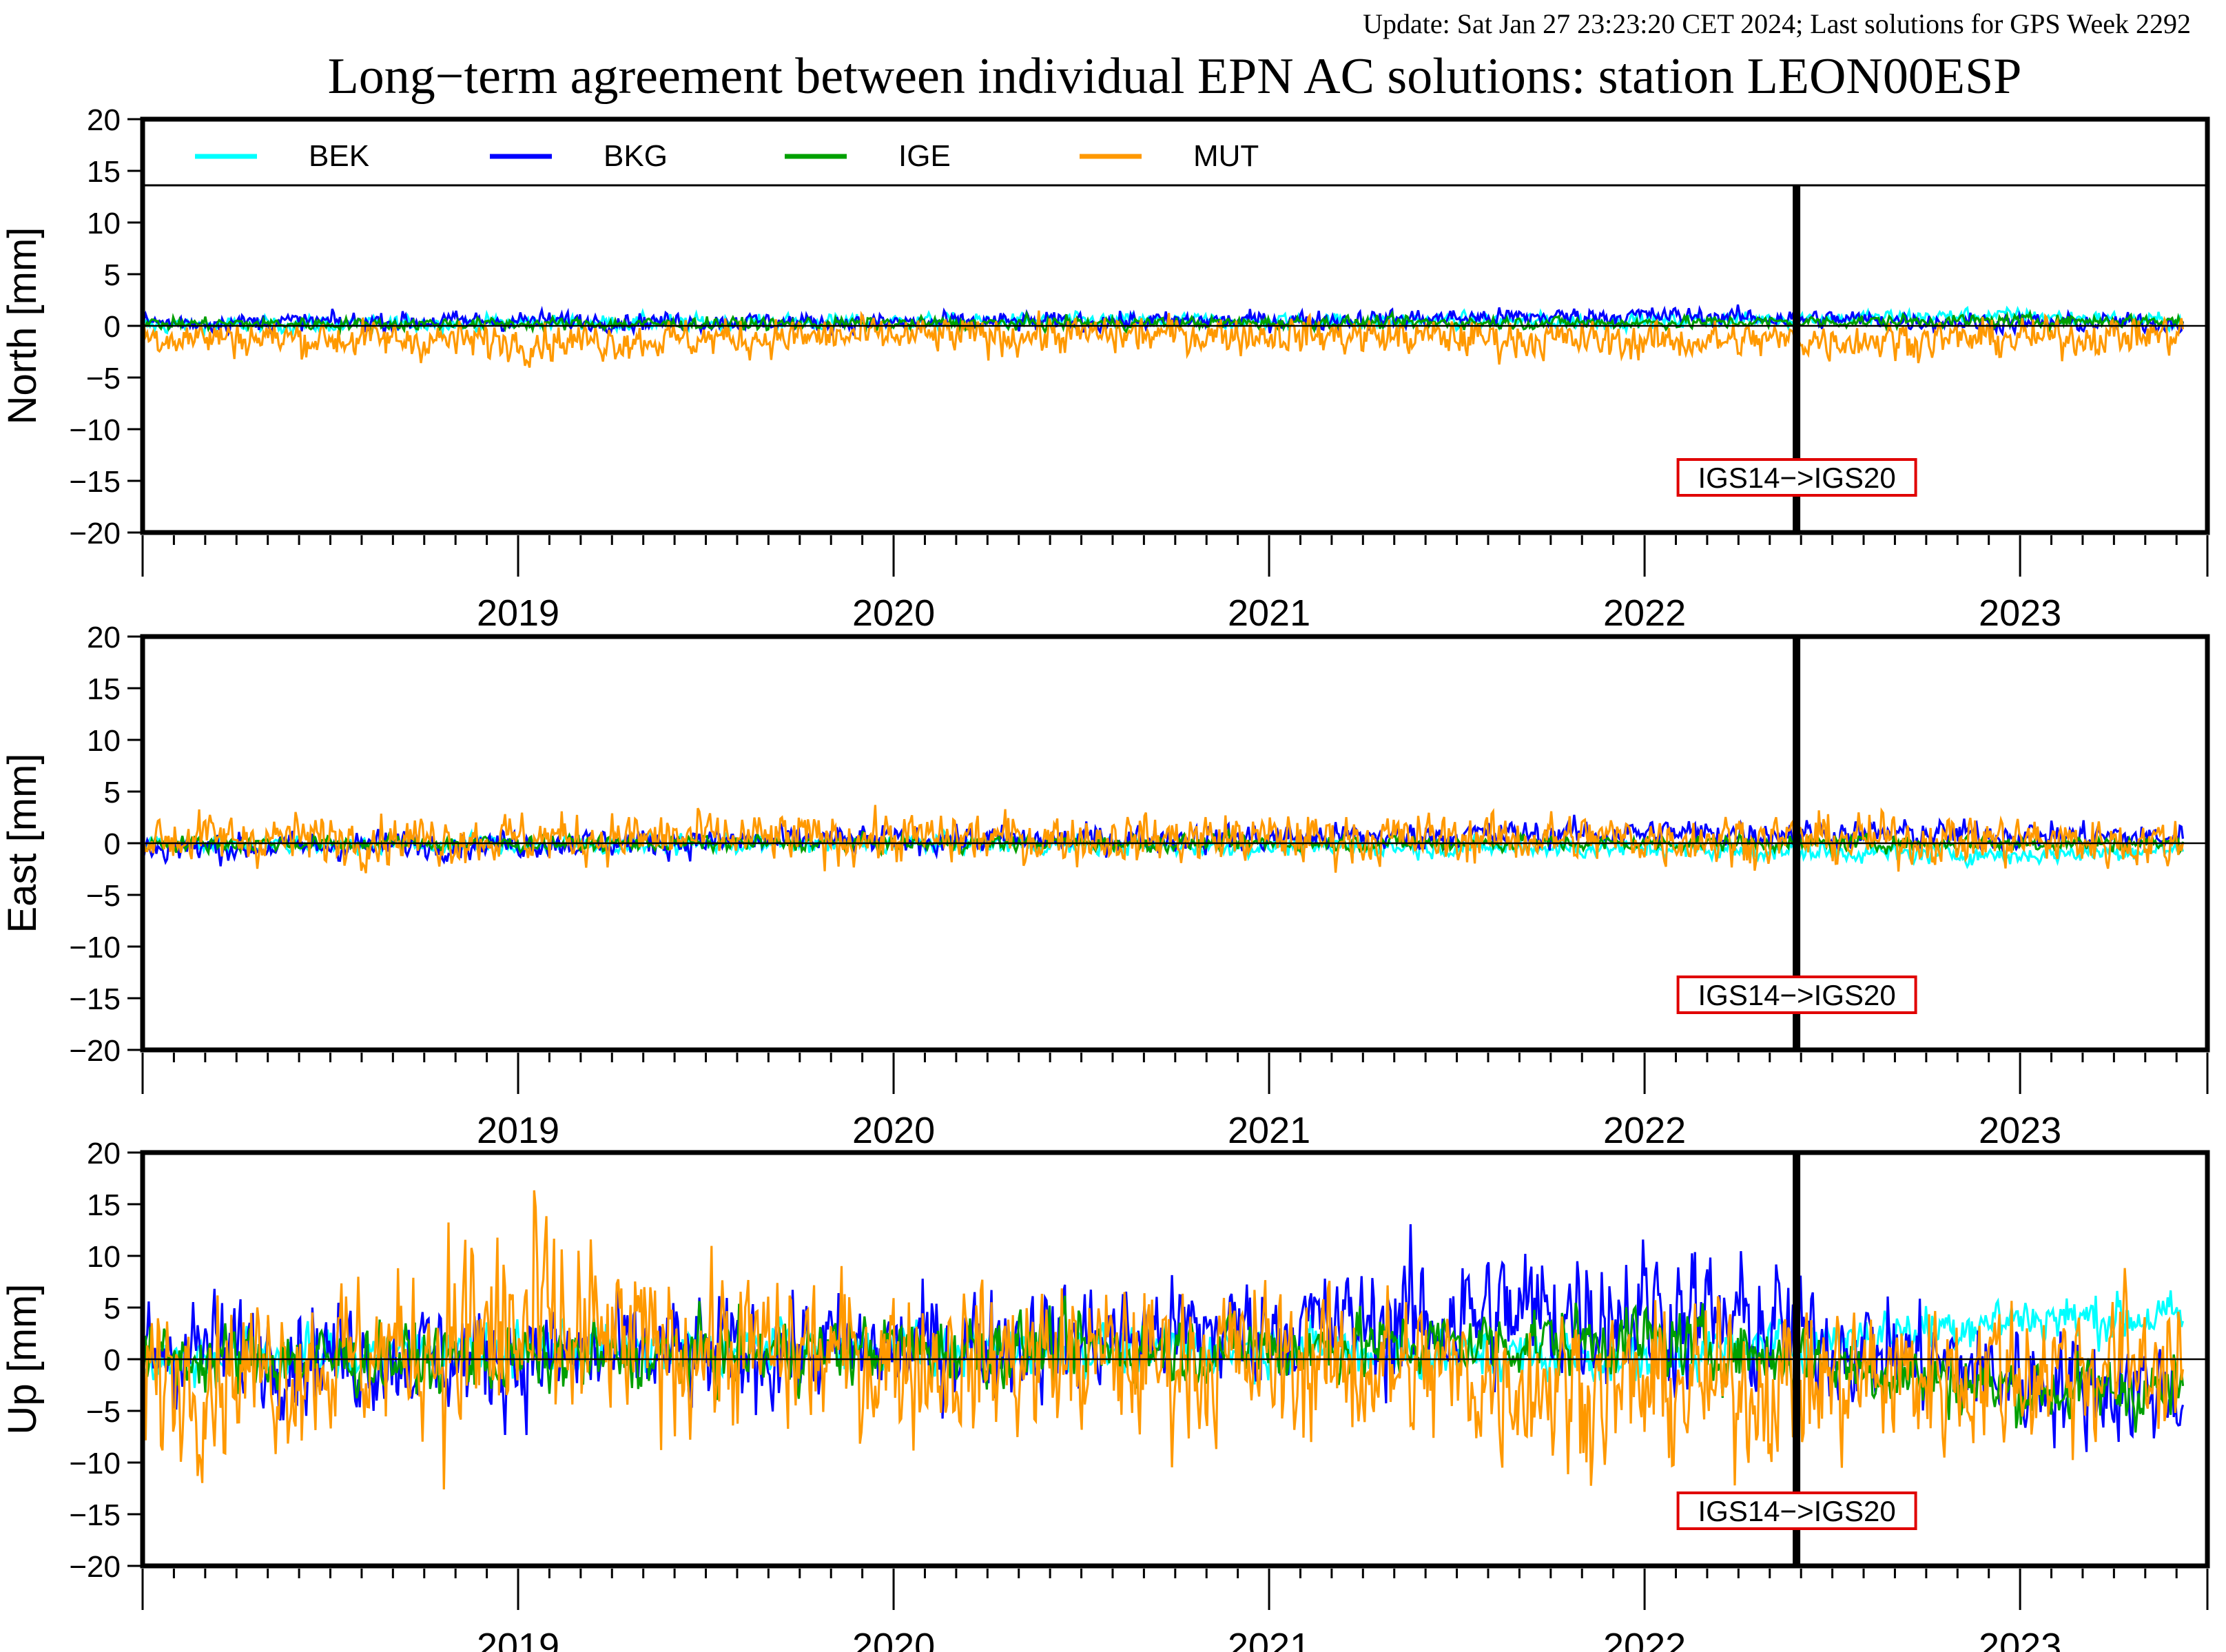  What do you see at coordinates (924, 156) in the screenshot?
I see `legend-label-ige: IGE` at bounding box center [924, 156].